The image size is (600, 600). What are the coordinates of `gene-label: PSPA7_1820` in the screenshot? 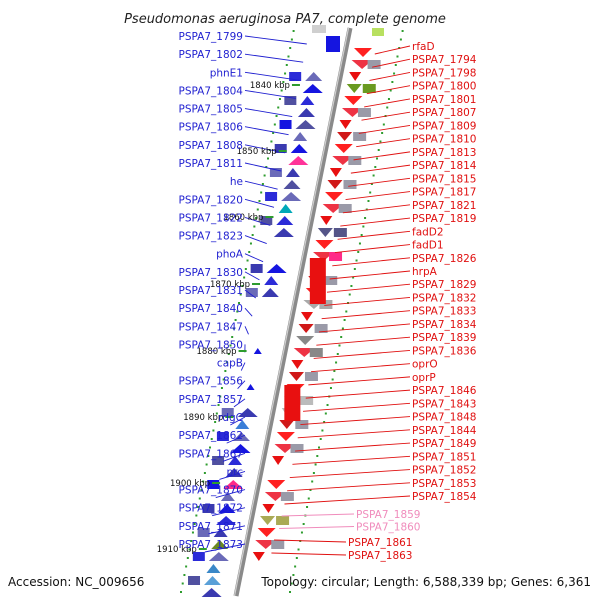 It's located at (211, 200).